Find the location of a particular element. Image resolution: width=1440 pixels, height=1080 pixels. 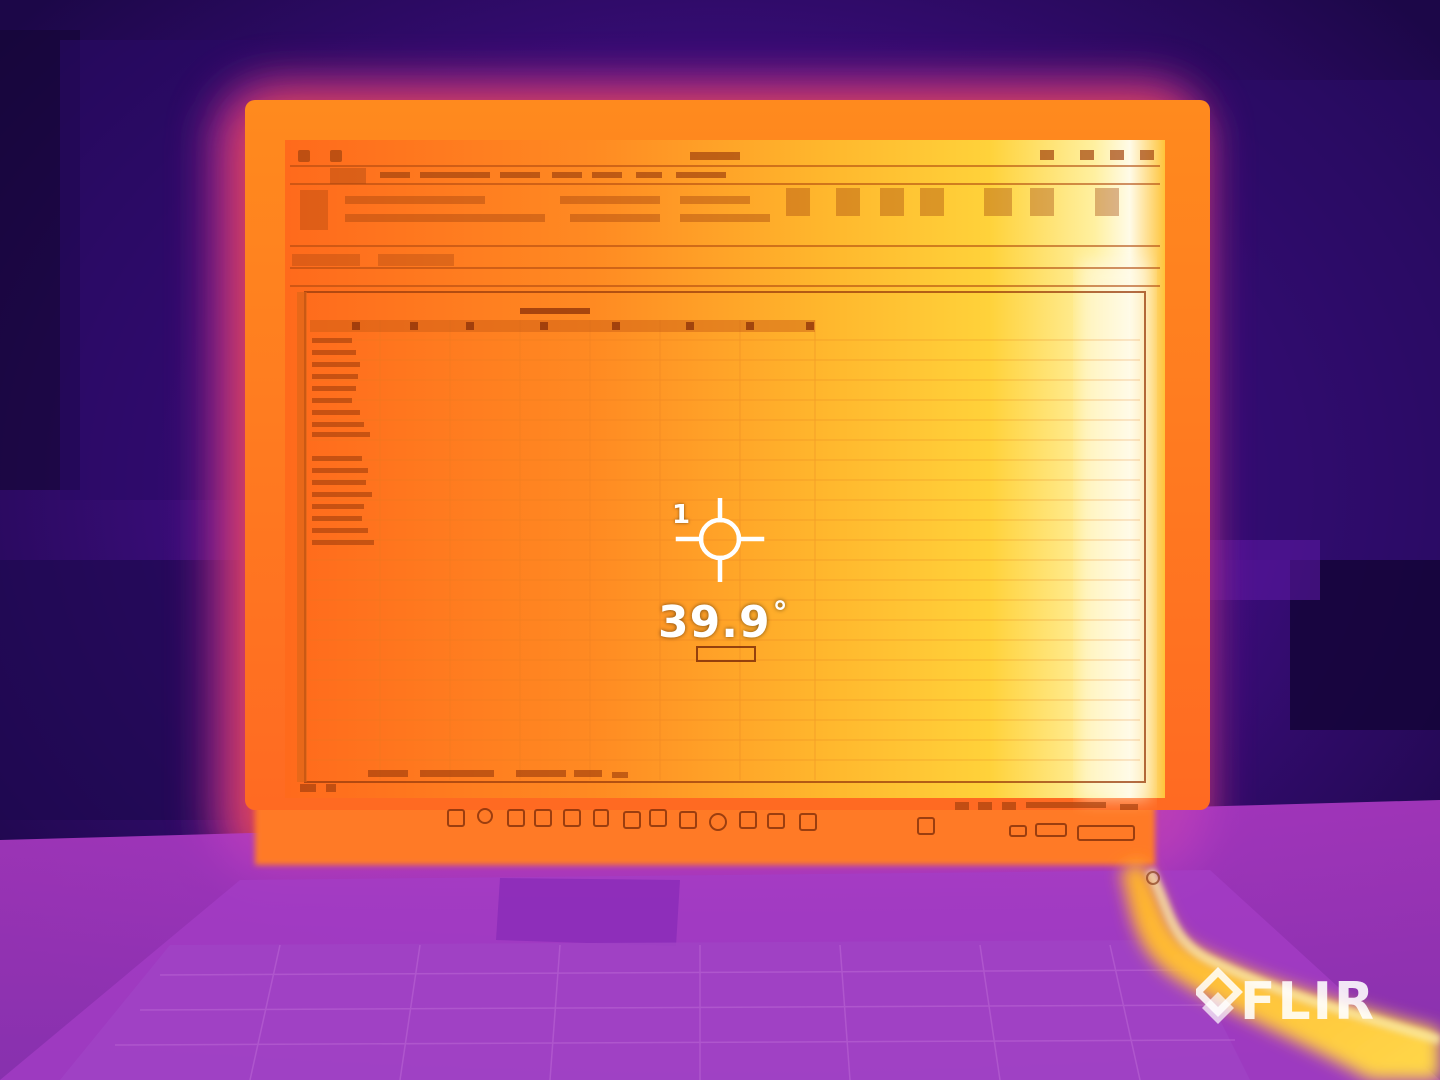

temperature-unit: ° is located at coordinates (780, 613).